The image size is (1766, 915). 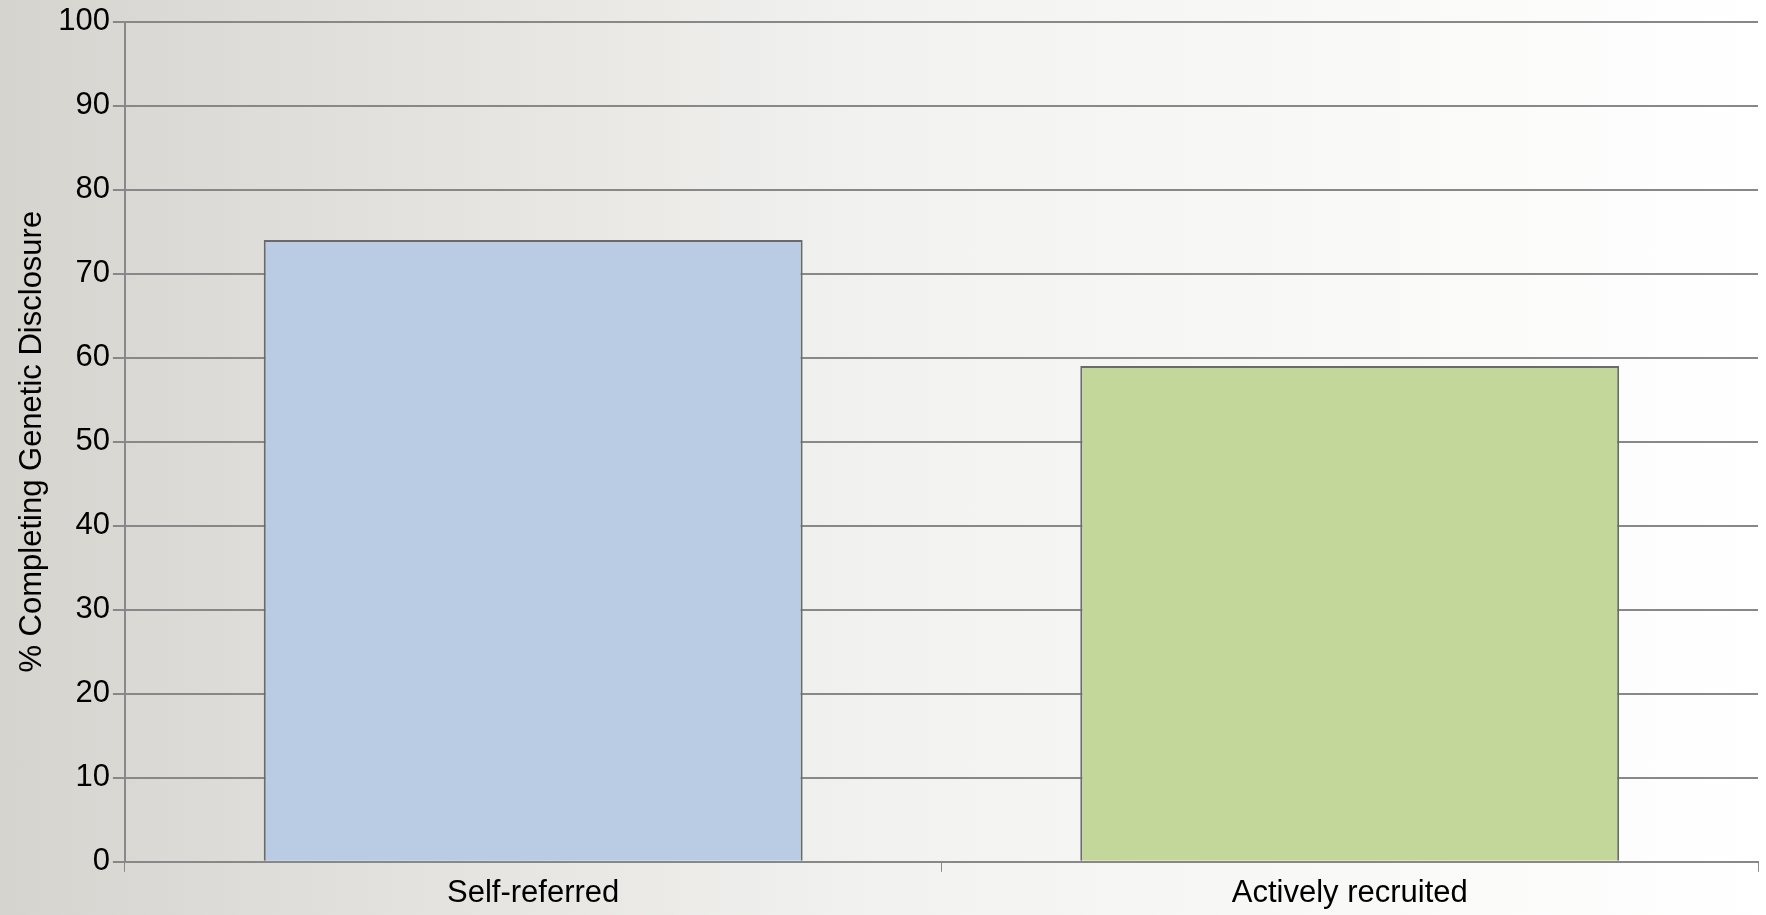 What do you see at coordinates (31, 441) in the screenshot?
I see `y-axis-title: % Completing Genetic Disclosure` at bounding box center [31, 441].